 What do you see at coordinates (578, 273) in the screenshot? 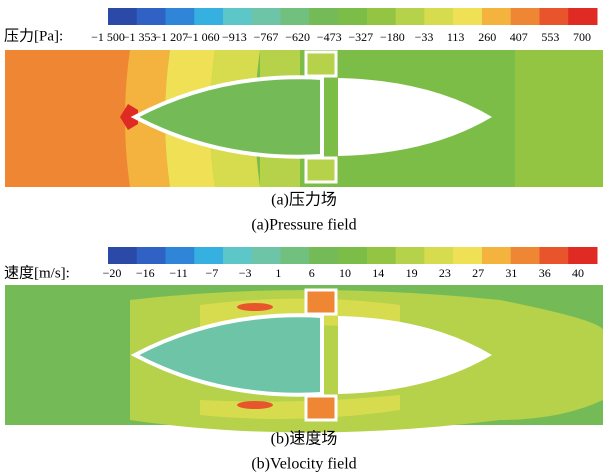
I see `colorbar-tick-label: 40` at bounding box center [578, 273].